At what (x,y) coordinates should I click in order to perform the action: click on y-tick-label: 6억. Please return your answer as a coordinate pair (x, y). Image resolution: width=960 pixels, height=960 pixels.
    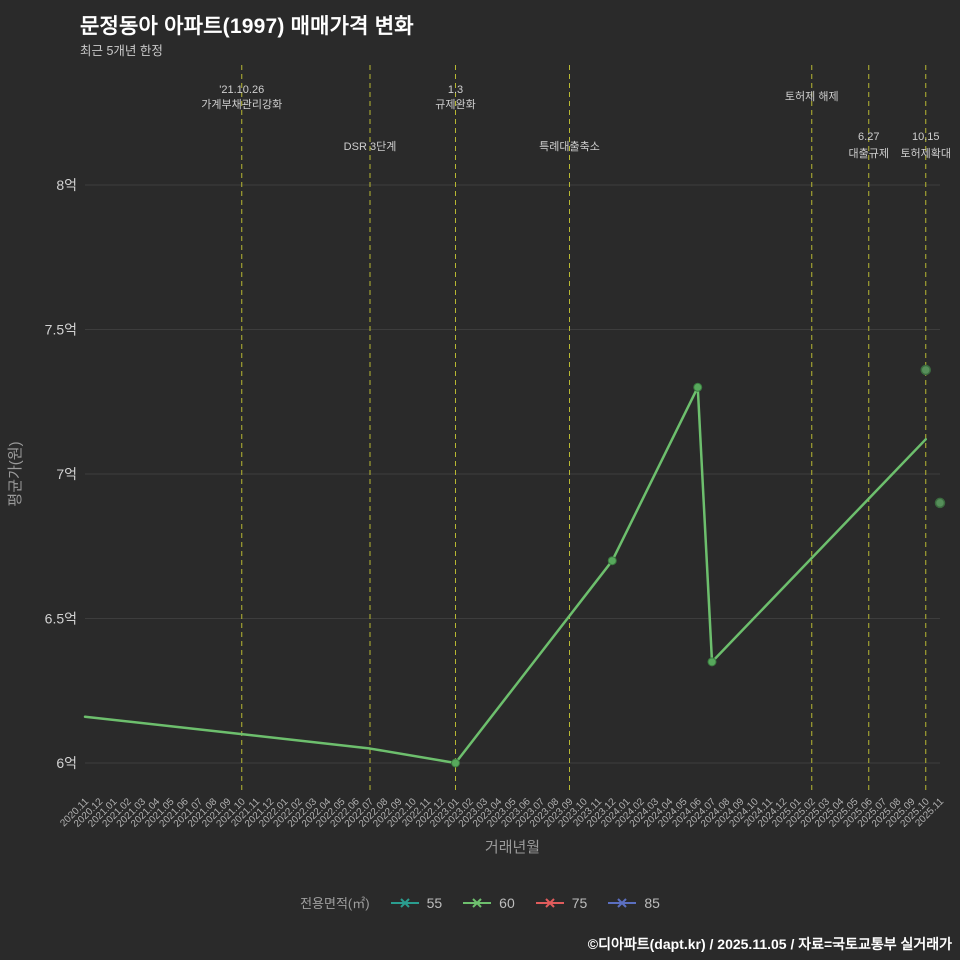
    Looking at the image, I should click on (66, 763).